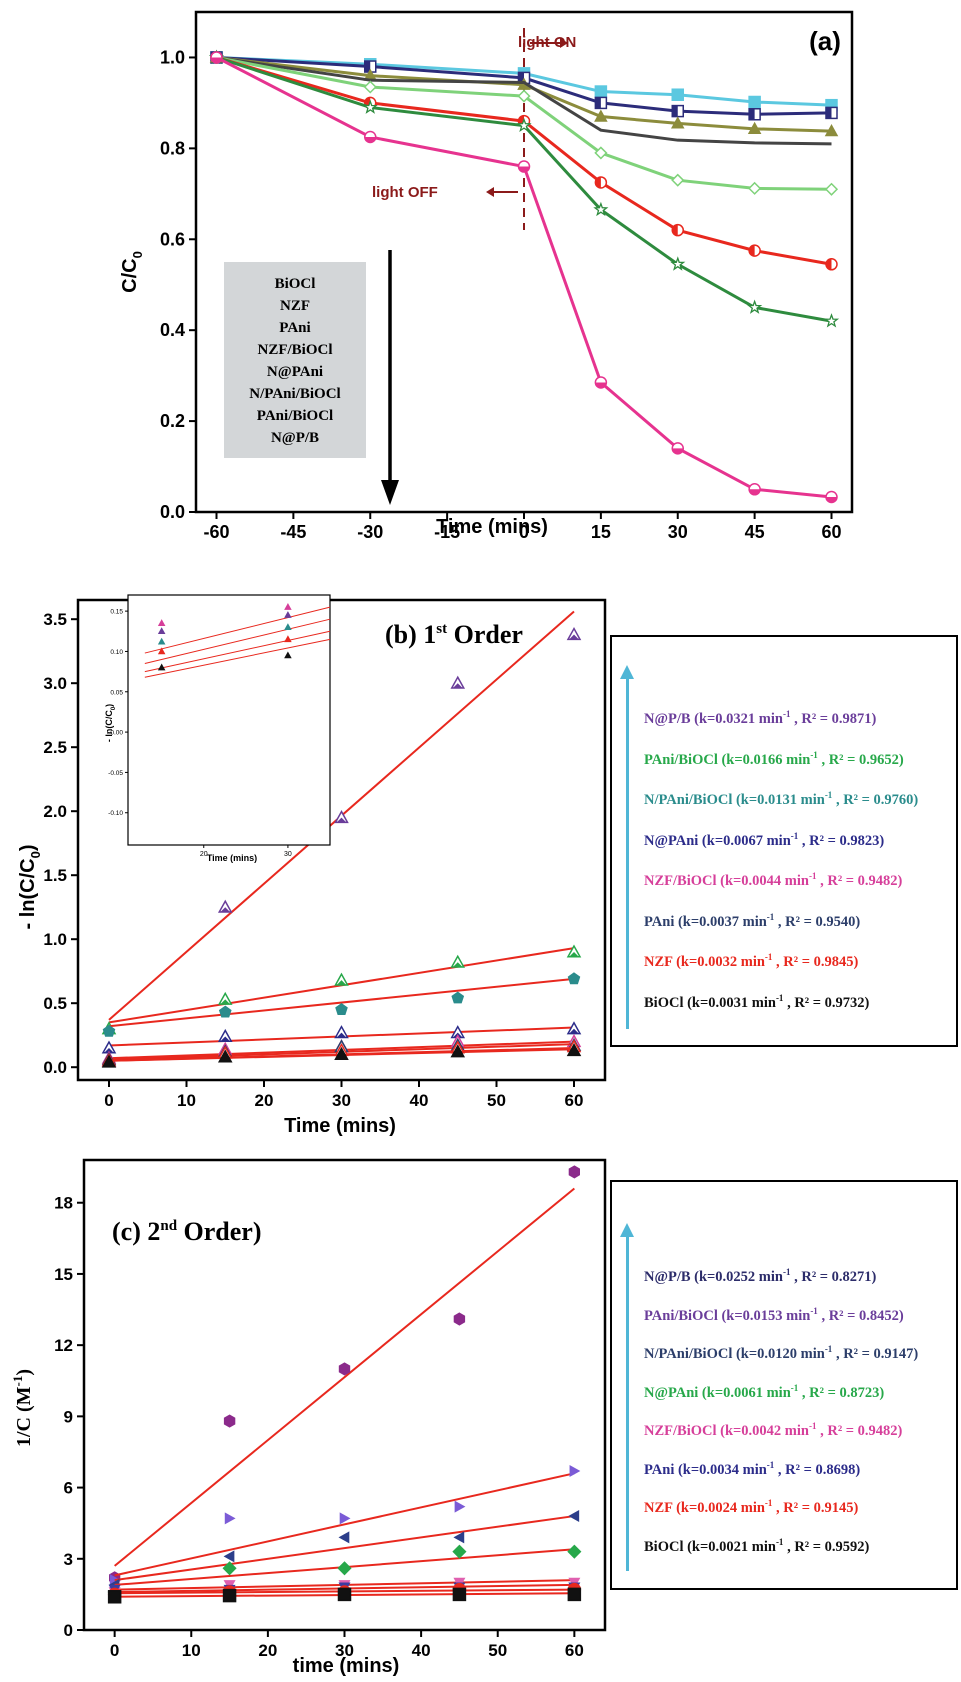  Describe the element at coordinates (68, 1416) in the screenshot. I see `y-tick-label: 9` at that location.